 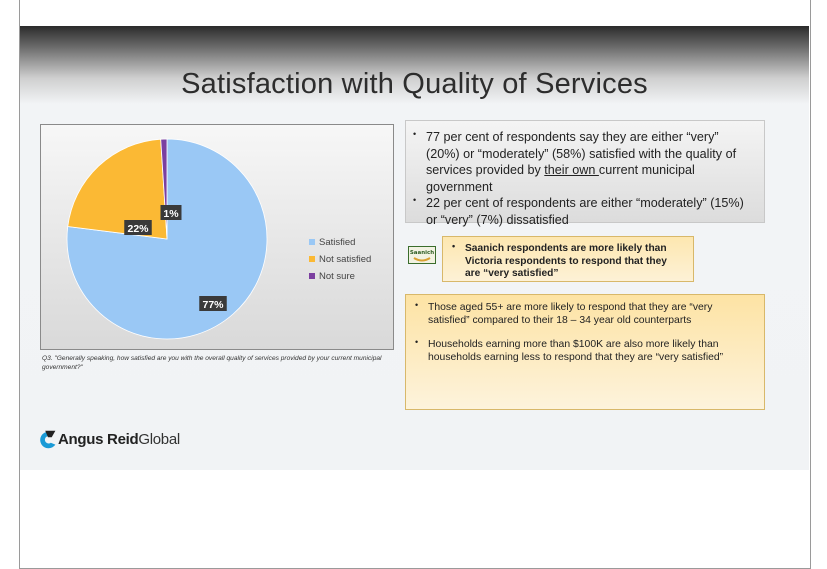 What do you see at coordinates (345, 259) in the screenshot?
I see `legend-label-not-satisfied: Not satisfied` at bounding box center [345, 259].